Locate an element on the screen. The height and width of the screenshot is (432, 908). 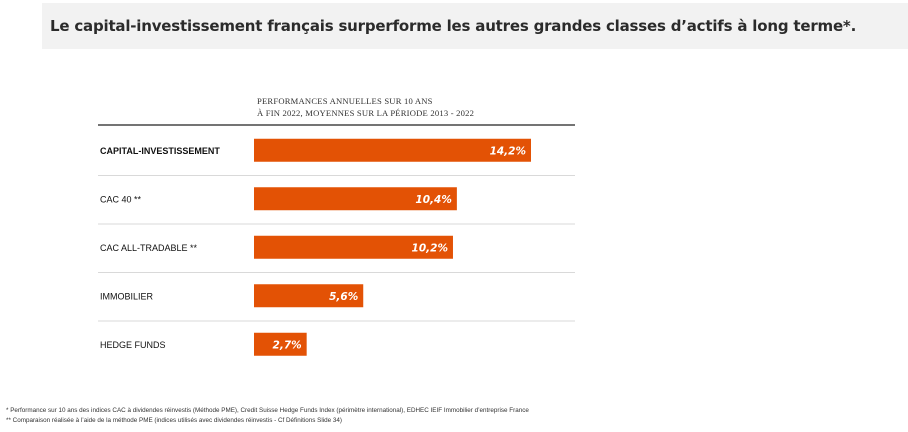
category-label: IMMOBILIER is located at coordinates (127, 296).